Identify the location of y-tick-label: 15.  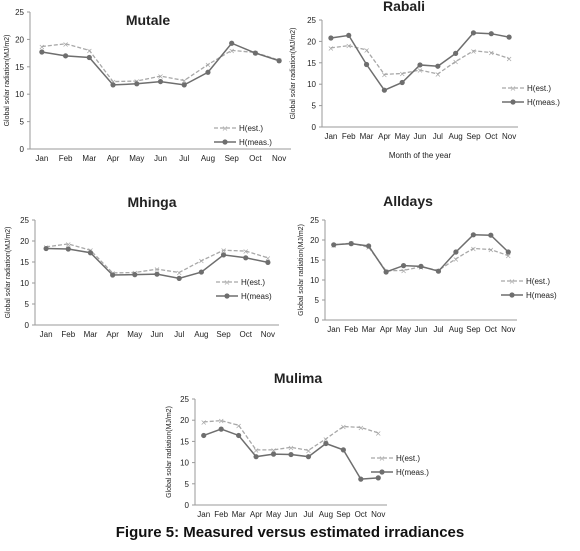
(19, 67).